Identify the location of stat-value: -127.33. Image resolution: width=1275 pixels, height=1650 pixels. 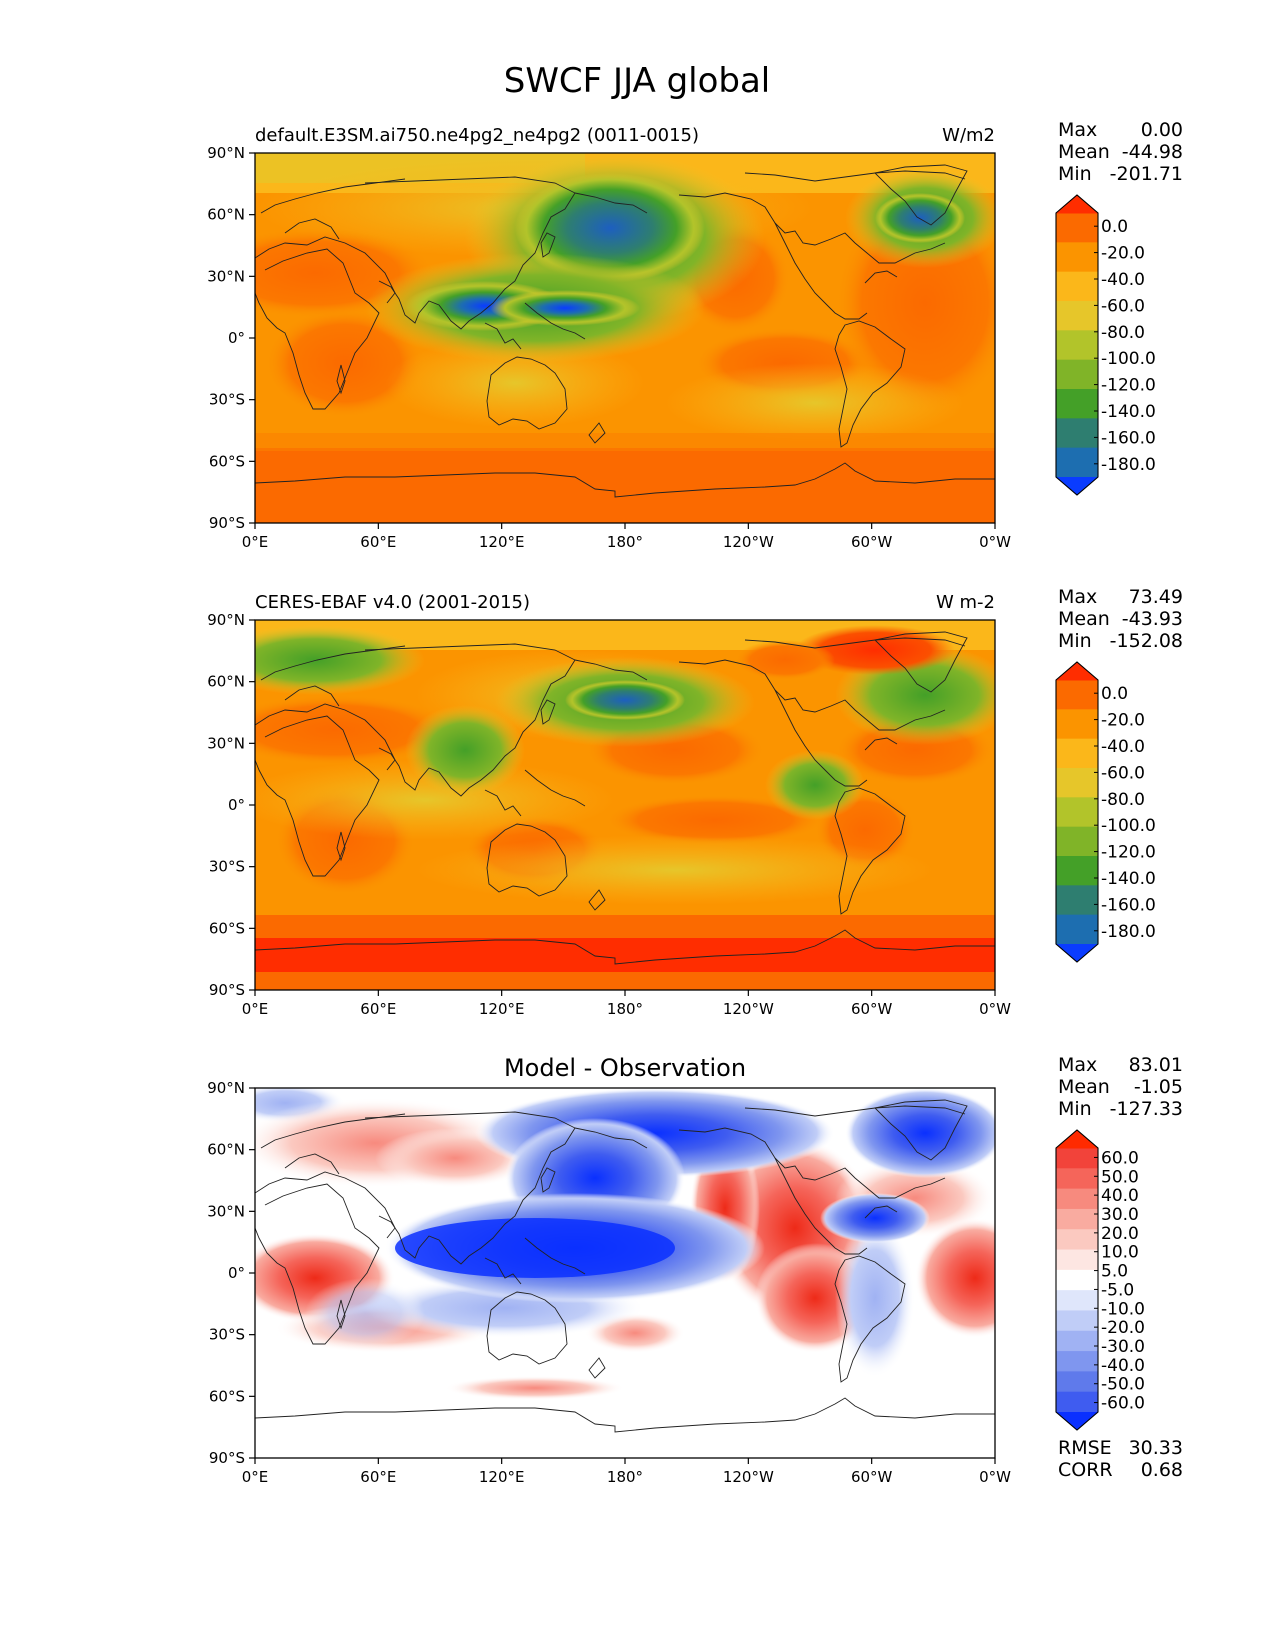
(1146, 1109).